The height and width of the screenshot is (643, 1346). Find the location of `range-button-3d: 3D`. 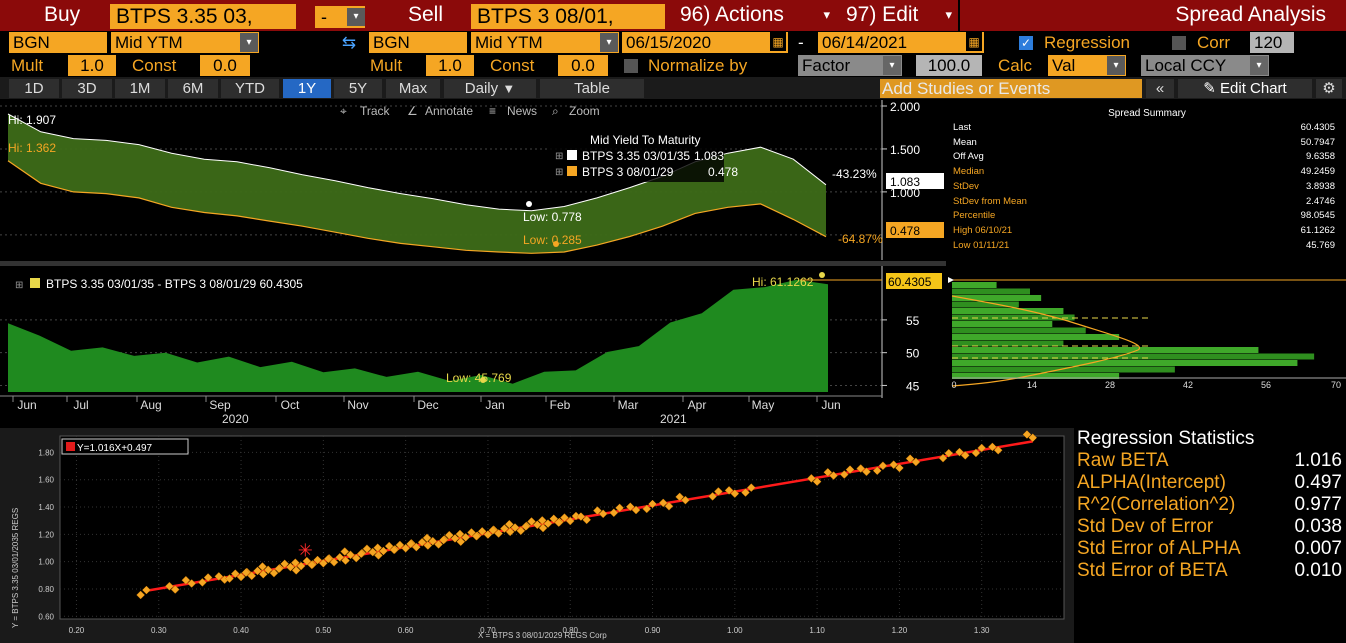

range-button-3d: 3D is located at coordinates (87, 88).